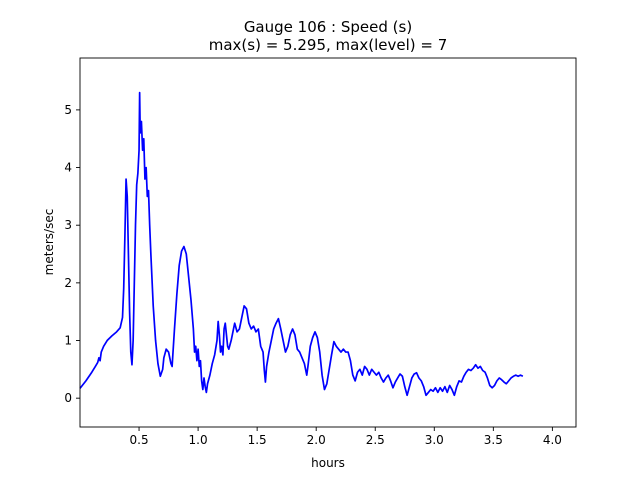  What do you see at coordinates (198, 440) in the screenshot?
I see `x-tick-label: 1.0` at bounding box center [198, 440].